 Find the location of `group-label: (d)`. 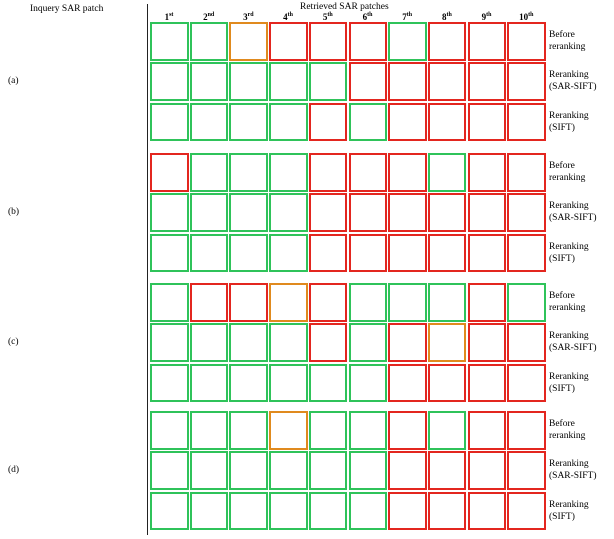

group-label: (d) is located at coordinates (14, 469).